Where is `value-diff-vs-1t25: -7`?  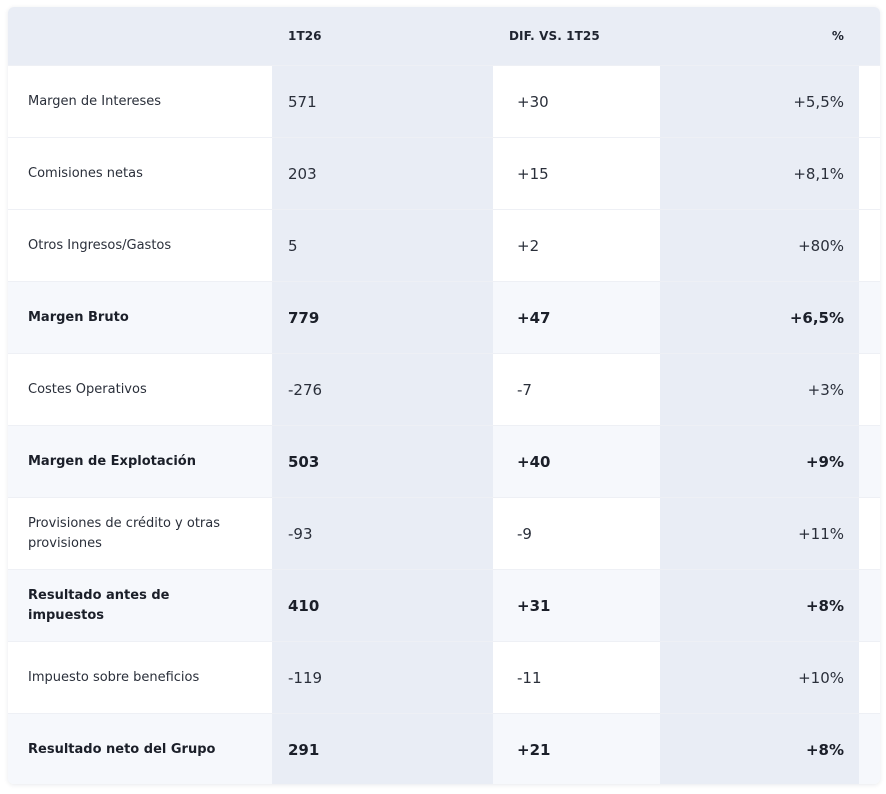
value-diff-vs-1t25: -7 is located at coordinates (524, 390).